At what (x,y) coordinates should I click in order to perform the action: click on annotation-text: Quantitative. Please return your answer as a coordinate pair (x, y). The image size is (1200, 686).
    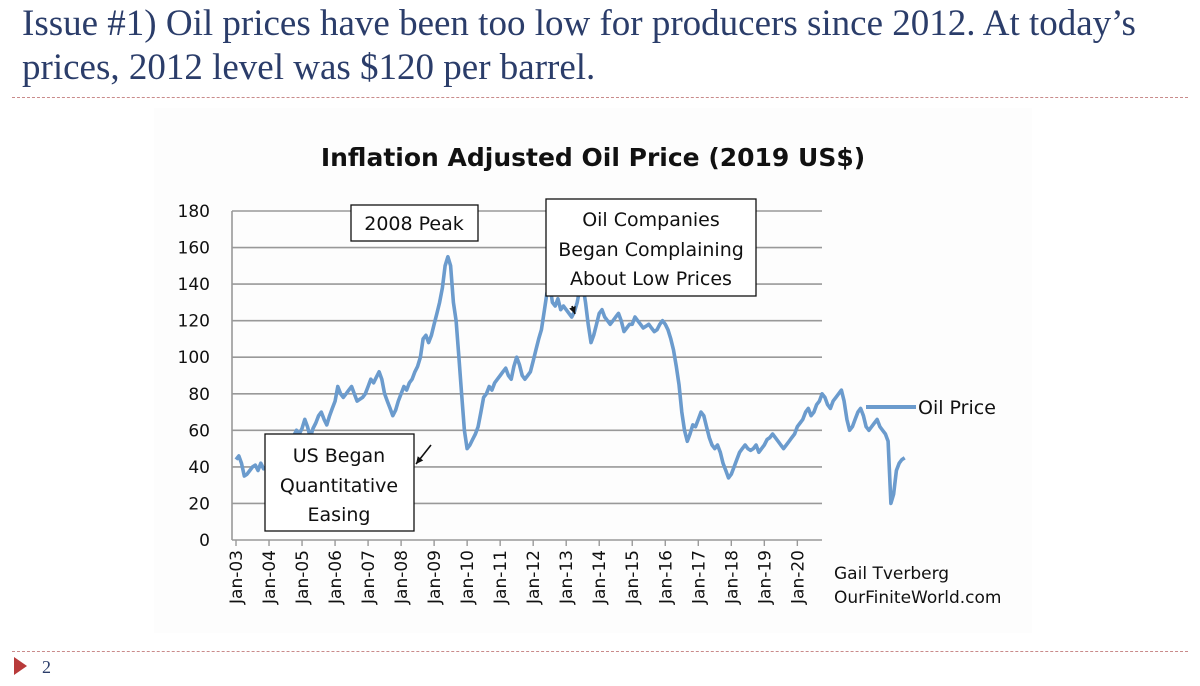
    Looking at the image, I should click on (339, 486).